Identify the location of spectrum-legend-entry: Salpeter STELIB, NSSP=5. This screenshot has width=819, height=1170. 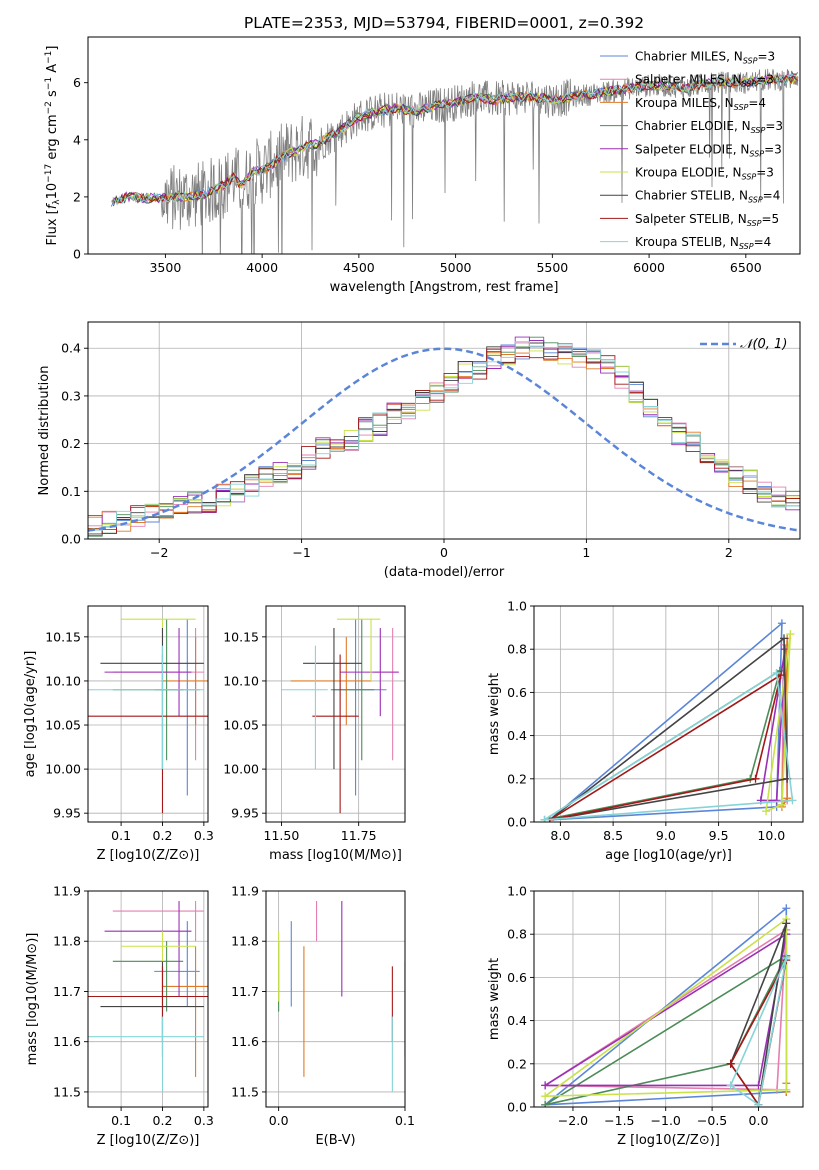
(707, 220).